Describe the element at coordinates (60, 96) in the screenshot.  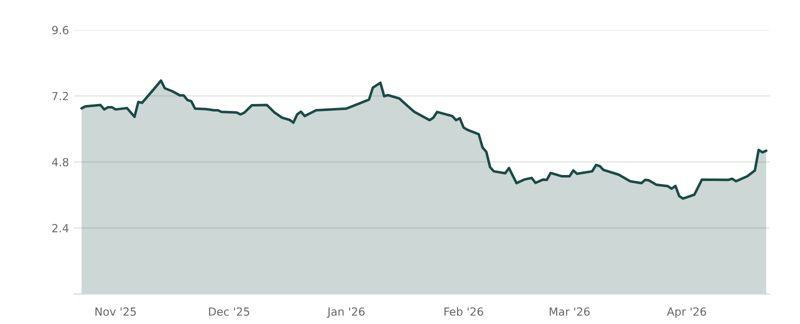
I see `y-tick-label: 7.2` at that location.